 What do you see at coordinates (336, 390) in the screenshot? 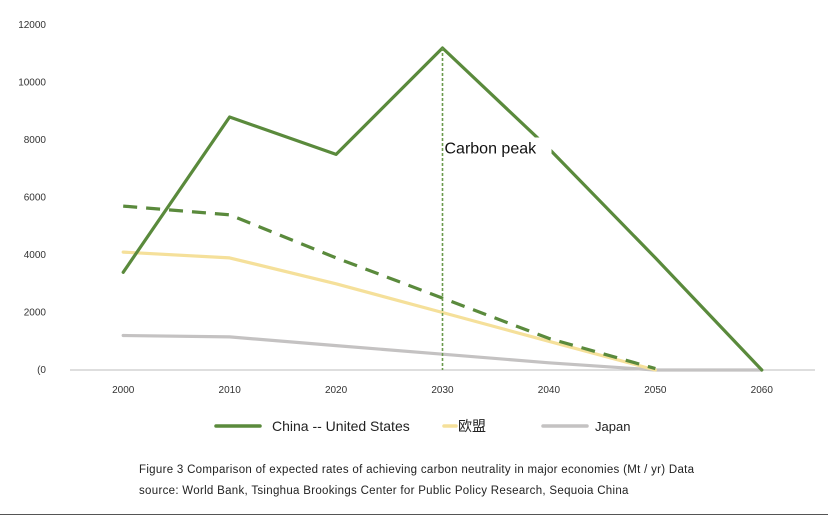
I see `x-tick-label: 2020` at bounding box center [336, 390].